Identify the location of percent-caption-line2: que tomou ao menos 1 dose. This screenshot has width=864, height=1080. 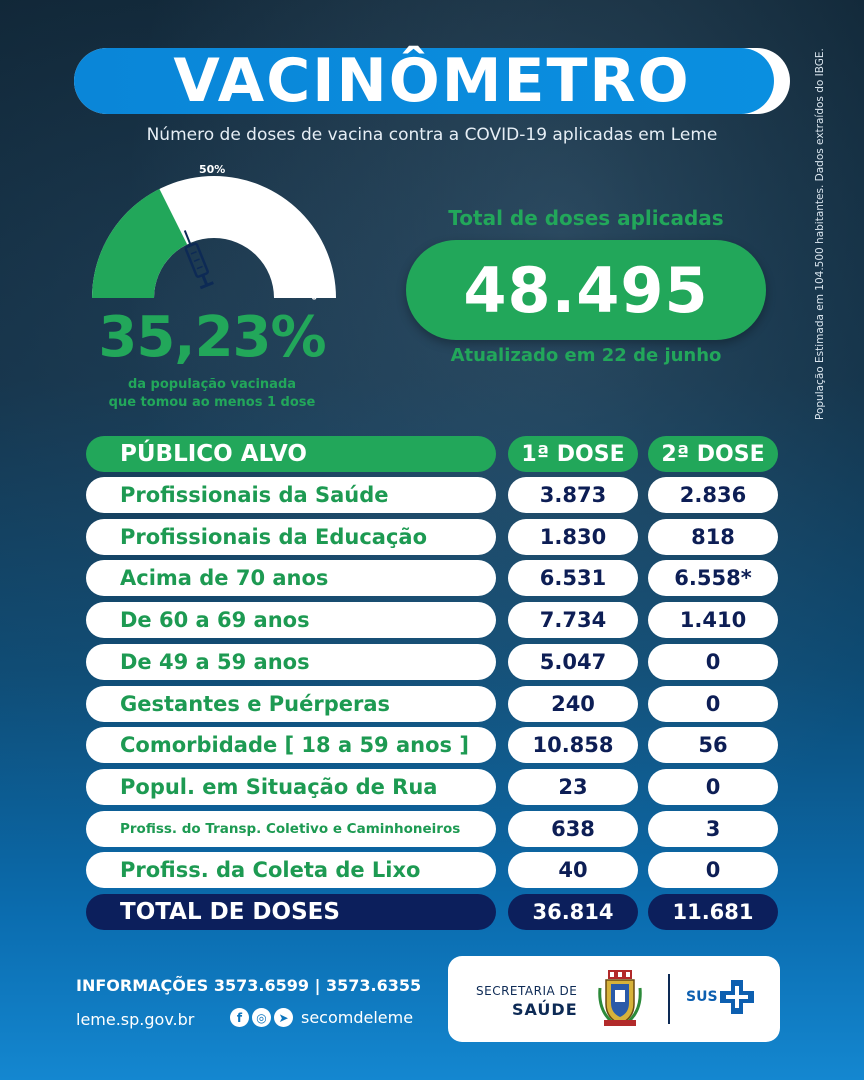
(212, 402).